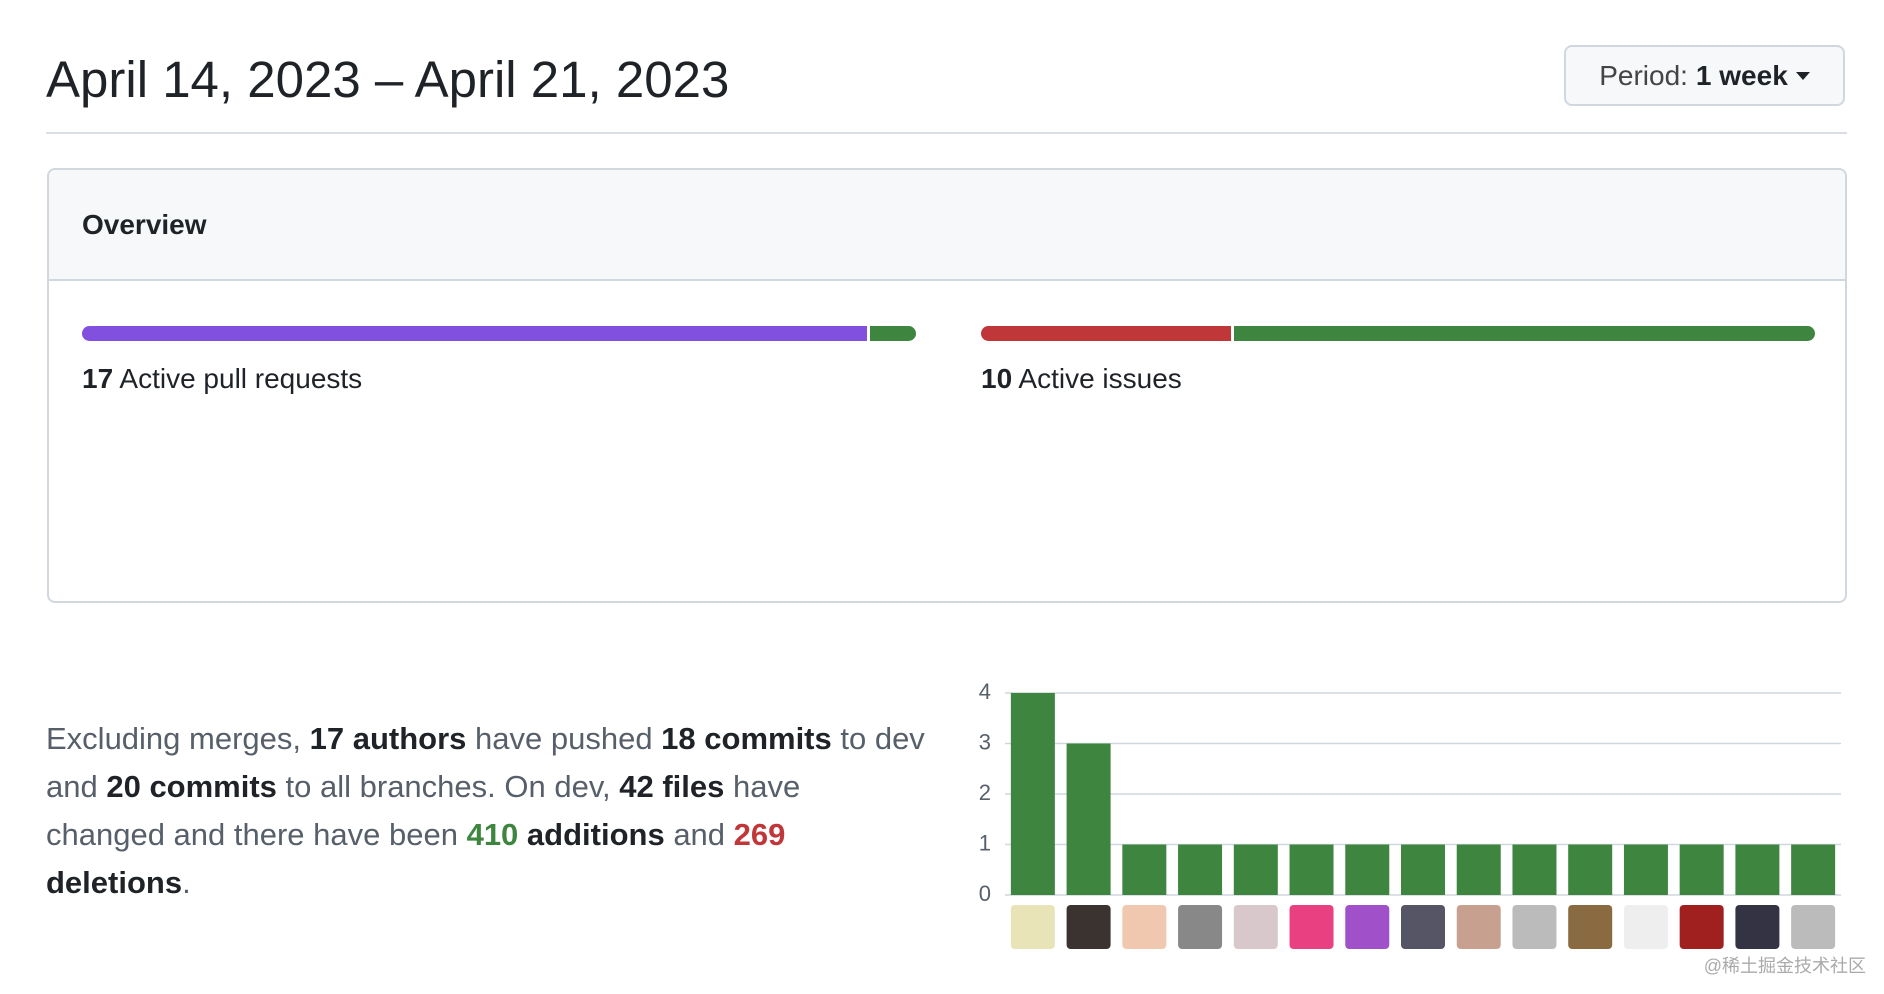 Image resolution: width=1884 pixels, height=994 pixels. I want to click on summary-text: 18 commits, so click(746, 738).